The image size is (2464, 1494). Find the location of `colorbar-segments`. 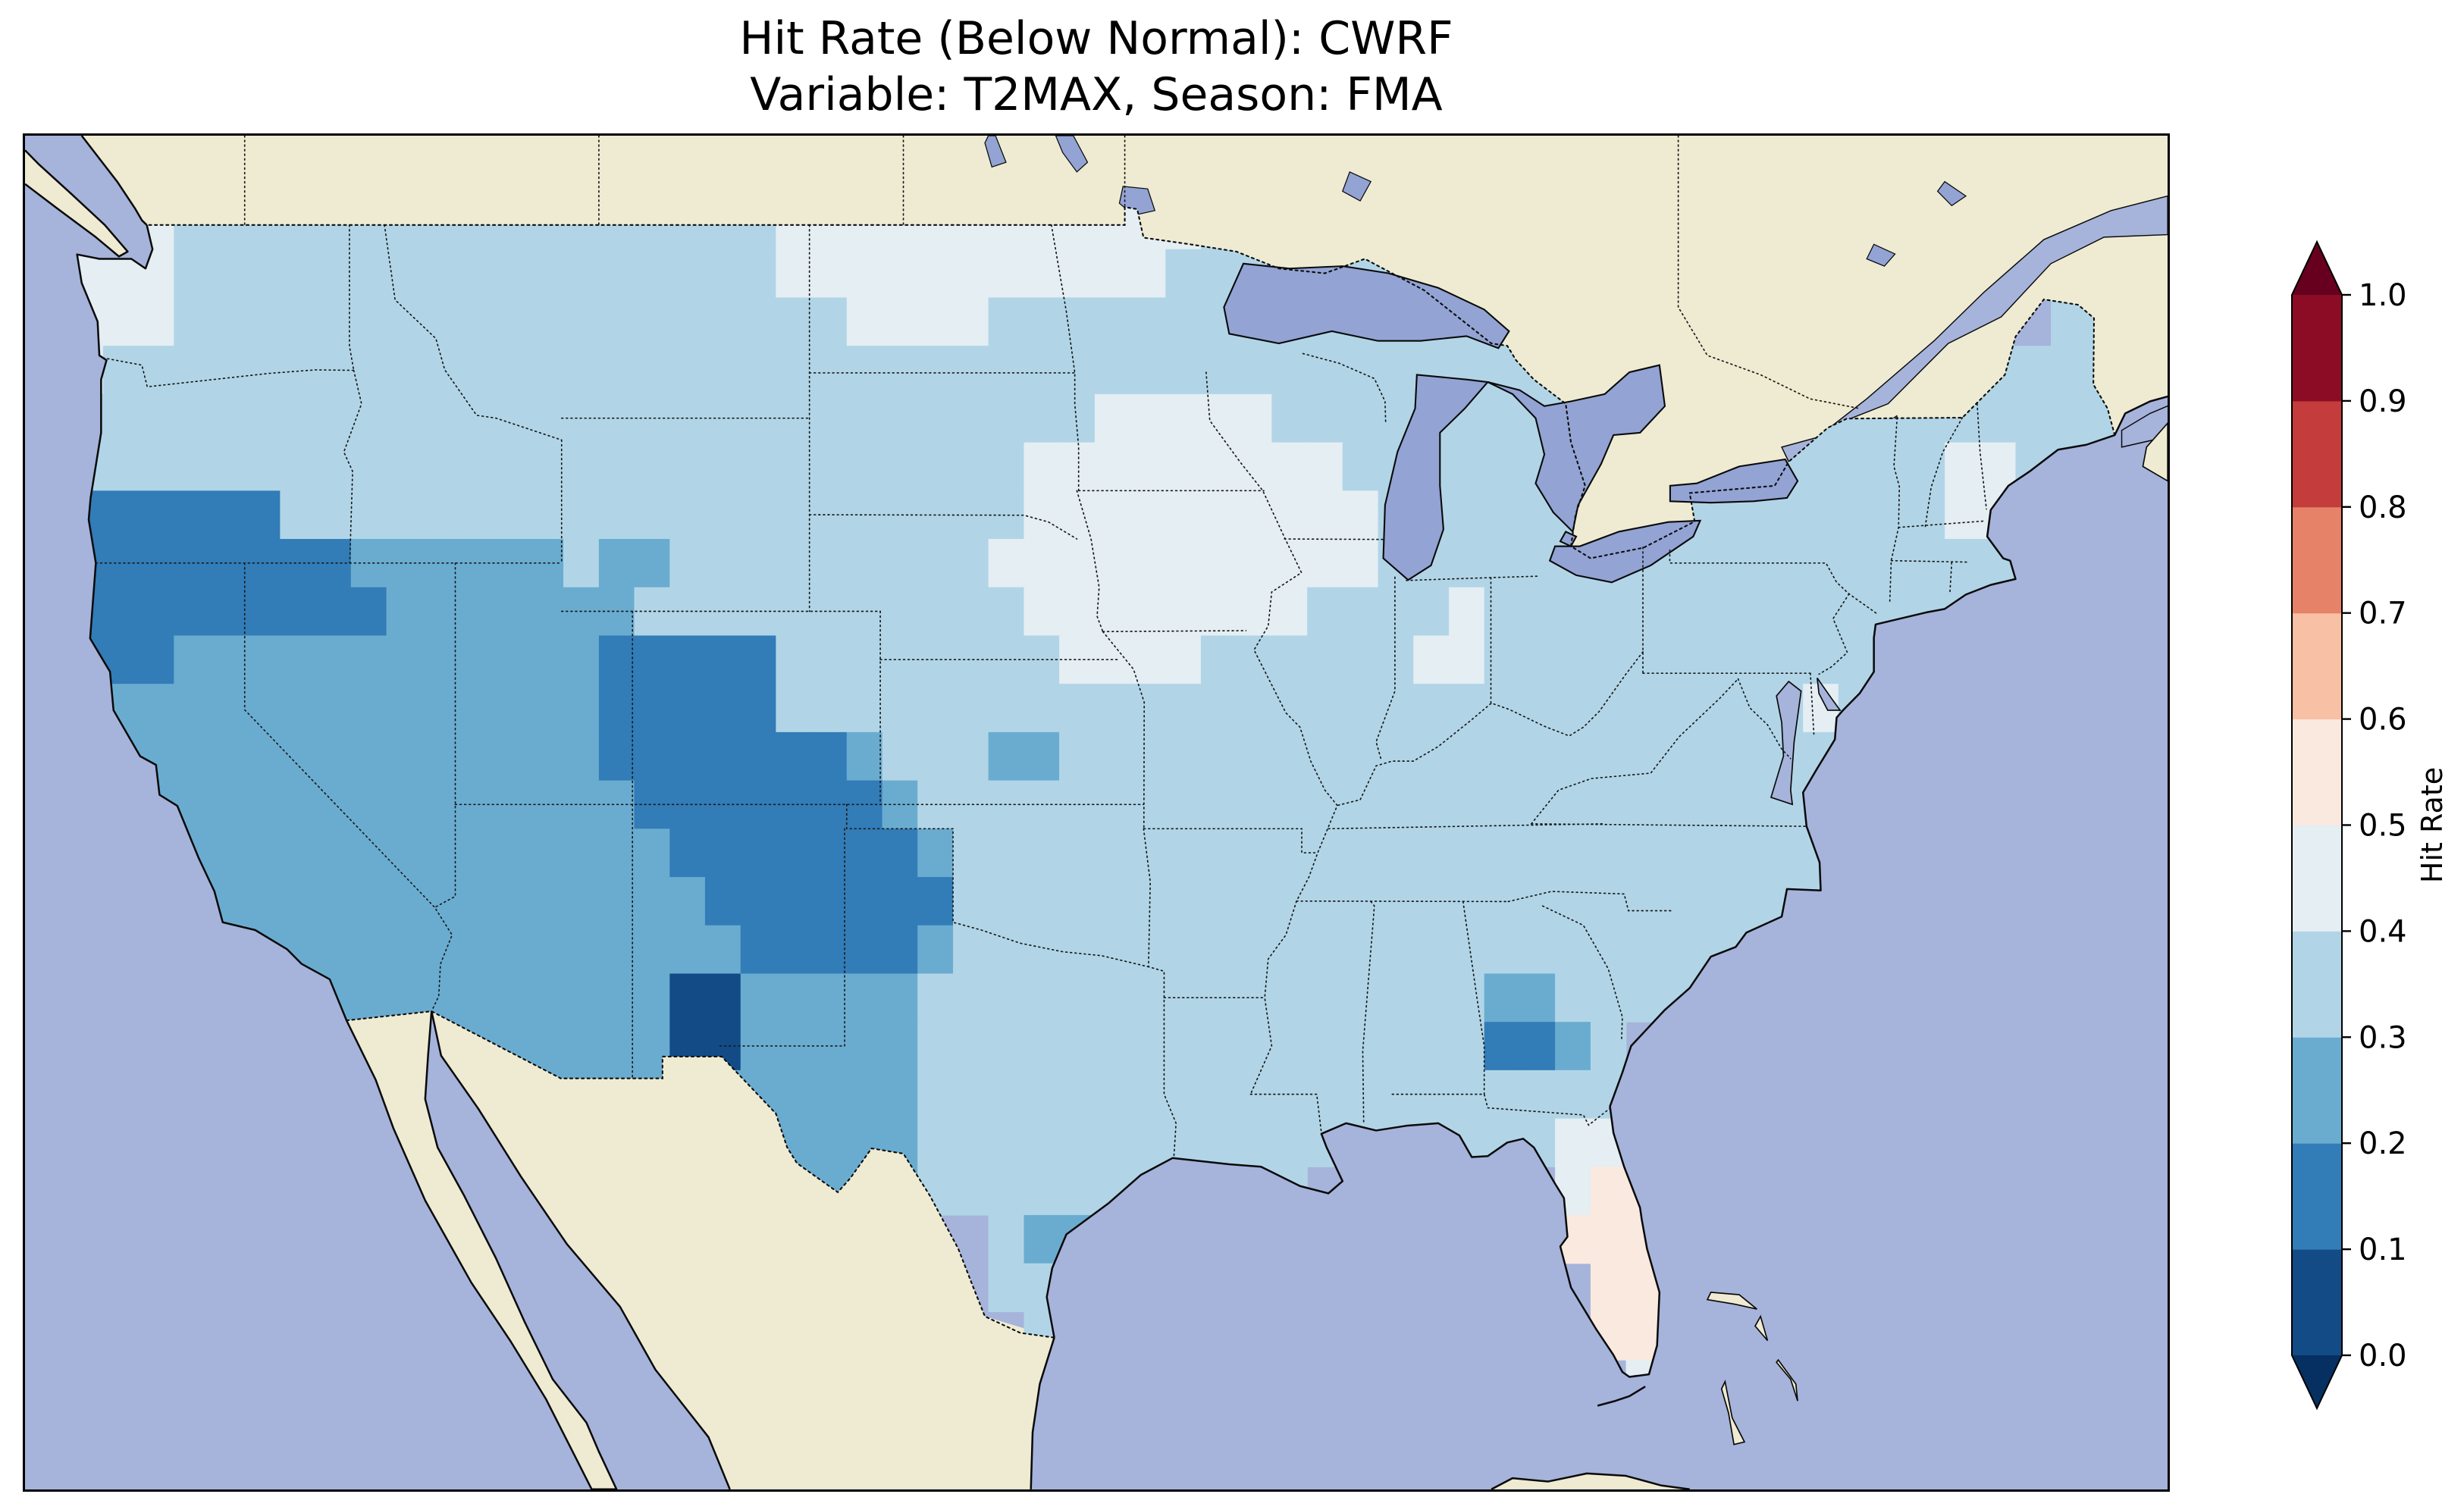

colorbar-segments is located at coordinates (2317, 825).